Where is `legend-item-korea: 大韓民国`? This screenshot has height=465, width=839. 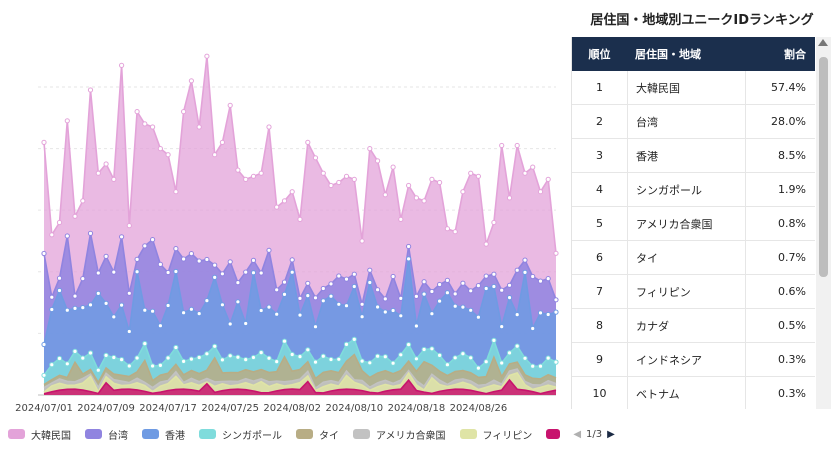
legend-item-korea: 大韓民国 is located at coordinates (39, 434).